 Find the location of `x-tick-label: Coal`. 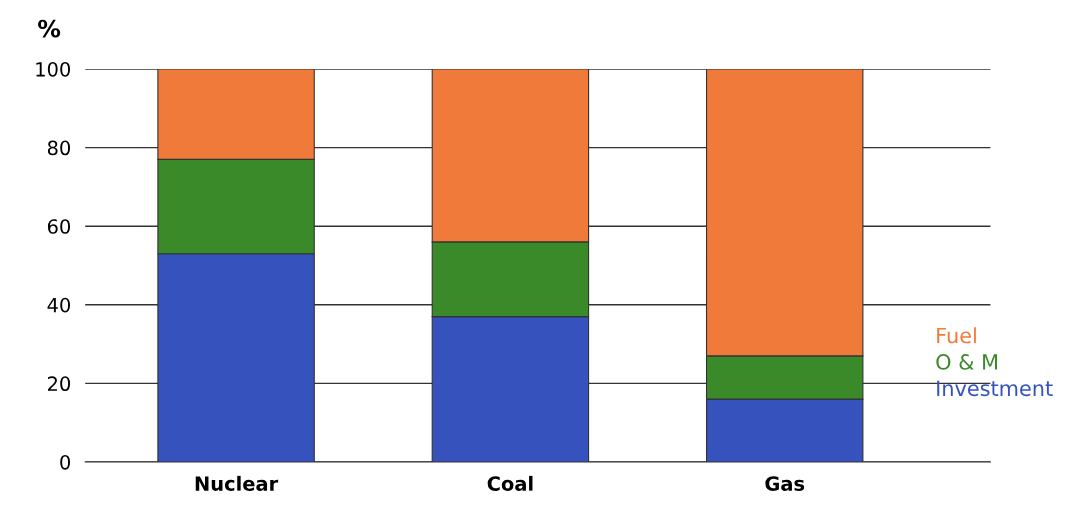

x-tick-label: Coal is located at coordinates (510, 483).